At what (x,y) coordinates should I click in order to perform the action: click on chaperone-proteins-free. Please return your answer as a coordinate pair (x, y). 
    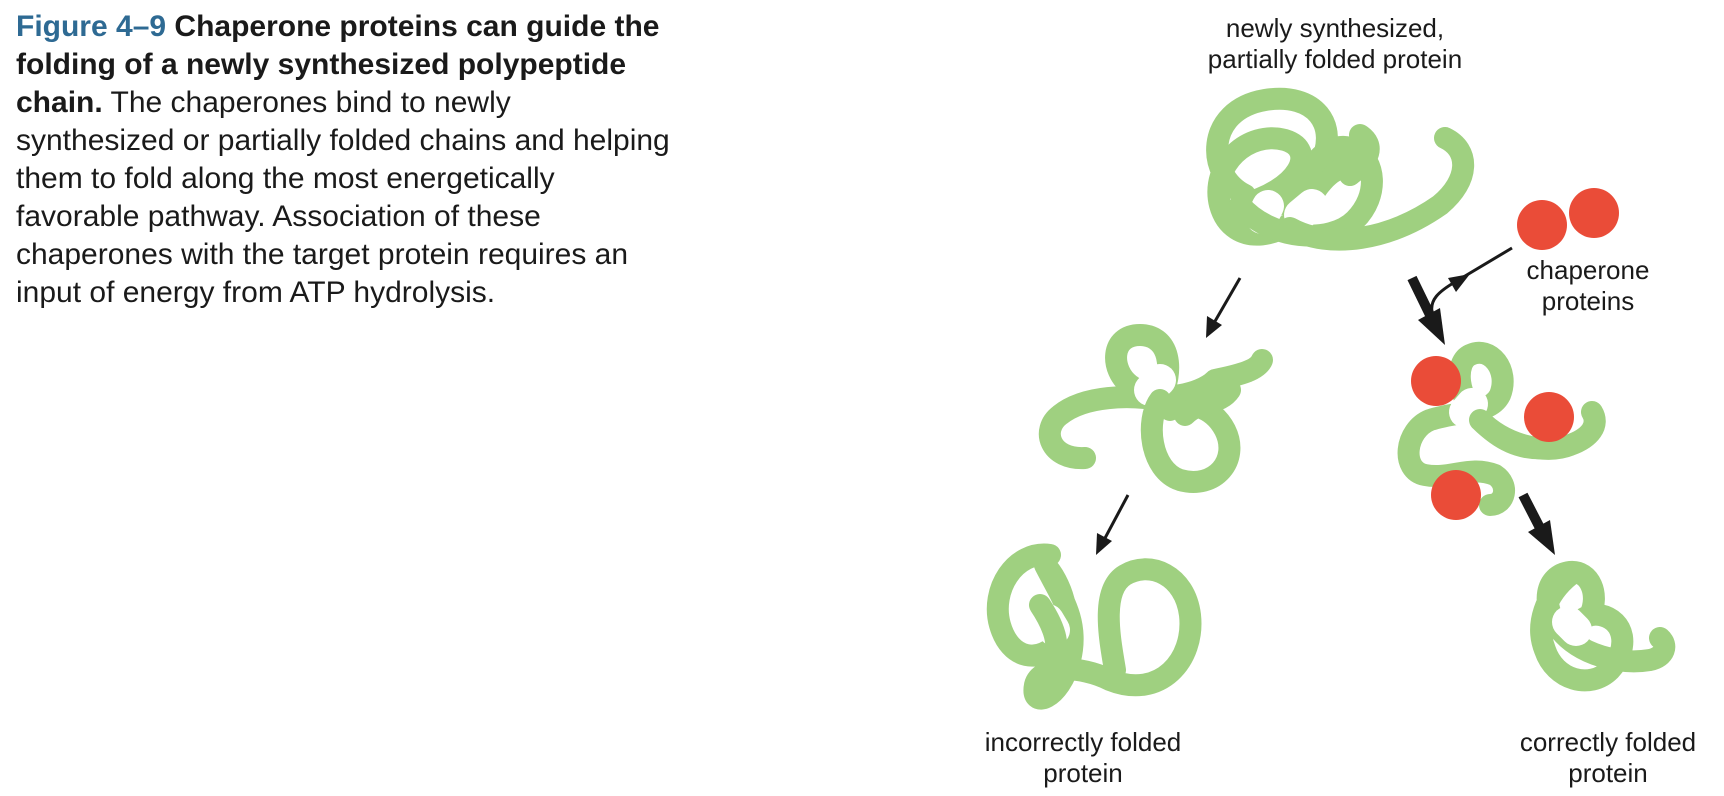
    Looking at the image, I should click on (1568, 219).